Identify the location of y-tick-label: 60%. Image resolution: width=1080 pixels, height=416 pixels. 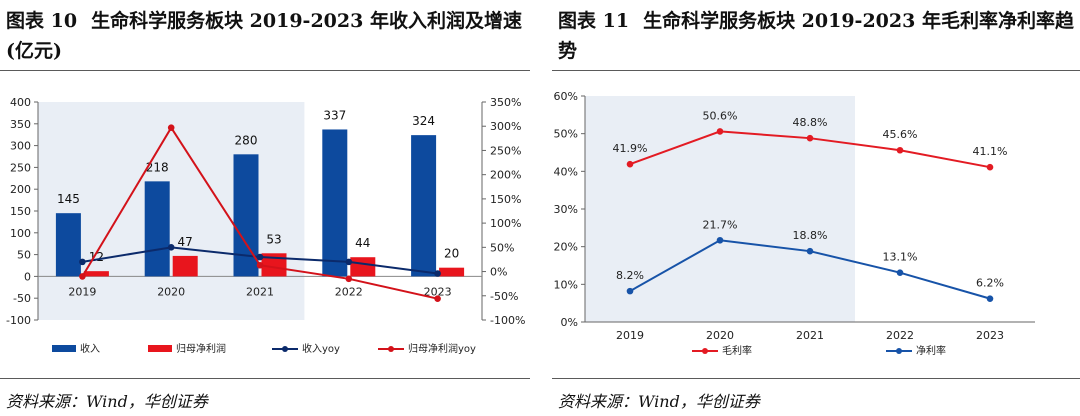
(566, 96).